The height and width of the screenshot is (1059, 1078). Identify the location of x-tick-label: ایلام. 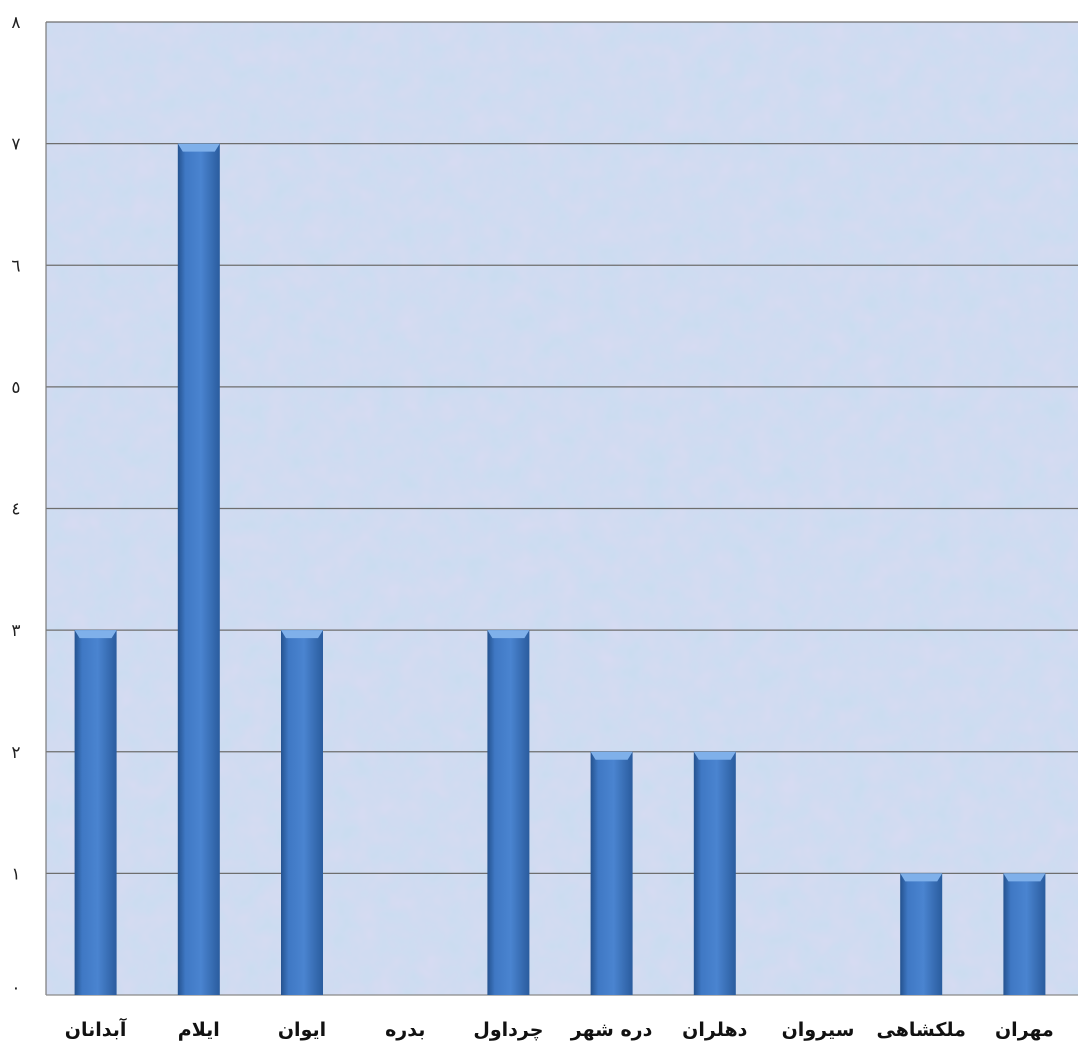
(199, 1030).